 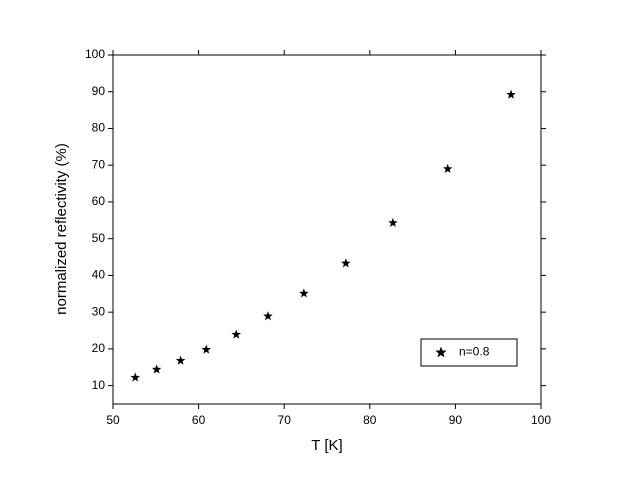 I want to click on y-tick-label: 20, so click(x=99, y=348).